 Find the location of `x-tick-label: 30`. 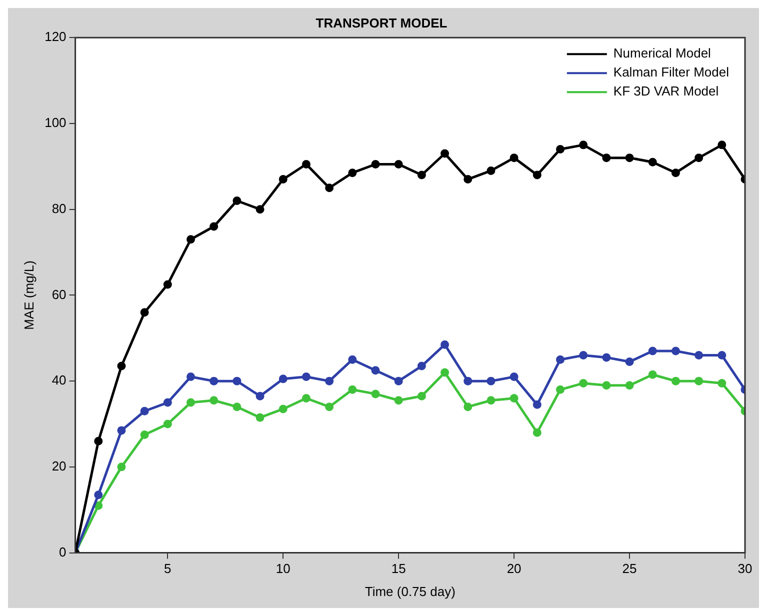

x-tick-label: 30 is located at coordinates (745, 568).